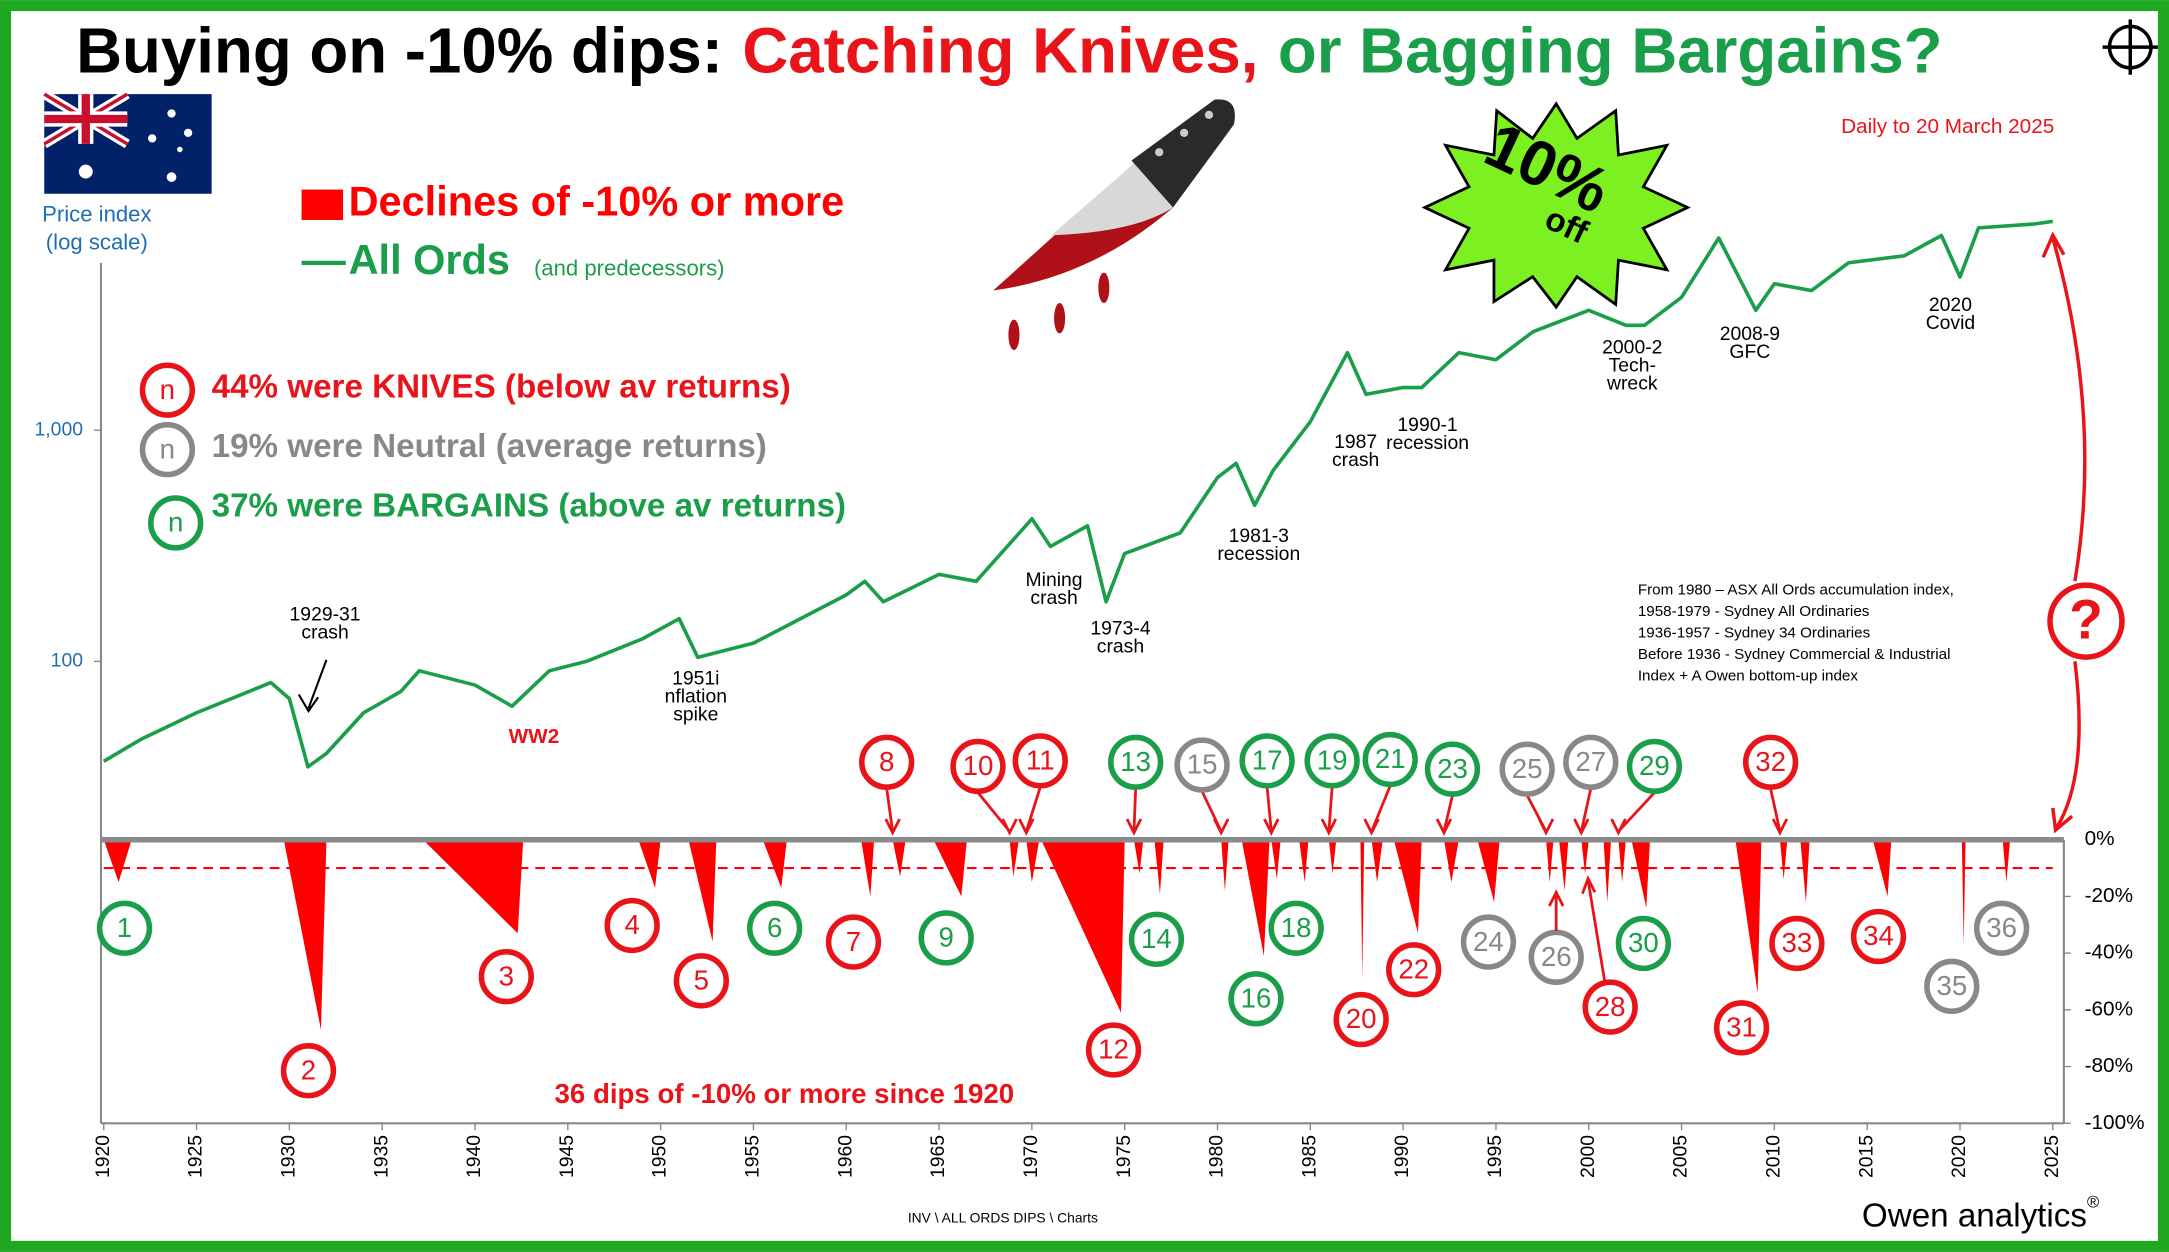 This screenshot has width=2169, height=1252. What do you see at coordinates (2109, 895) in the screenshot?
I see `y-tick-label: -20%` at bounding box center [2109, 895].